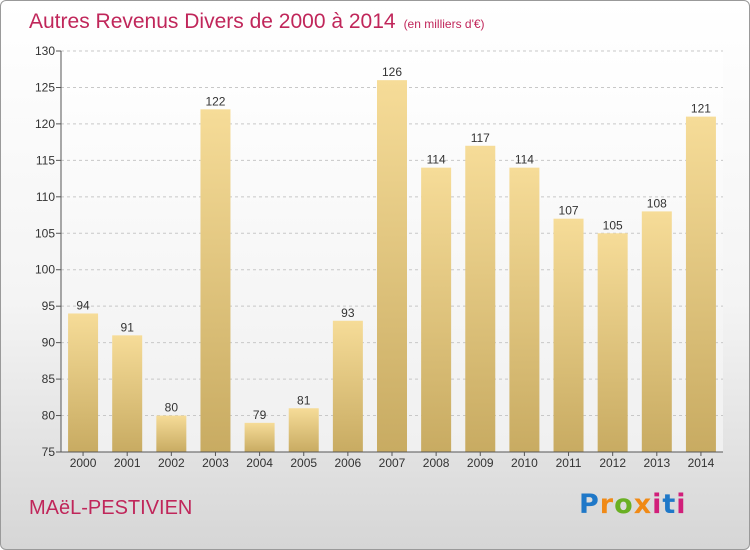 The image size is (750, 550). Describe the element at coordinates (392, 463) in the screenshot. I see `x-tick-label: 2007` at that location.